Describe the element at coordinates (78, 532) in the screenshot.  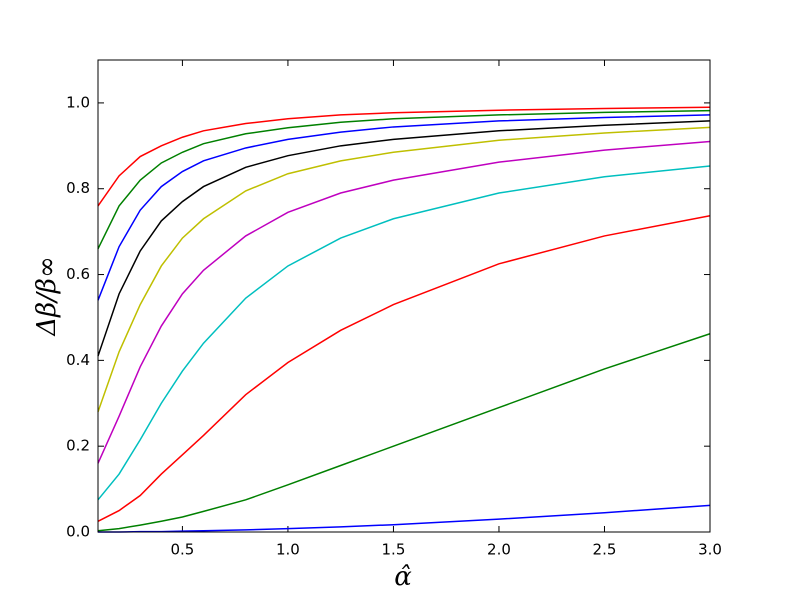
I see `y-tick-label: 0.0` at that location.